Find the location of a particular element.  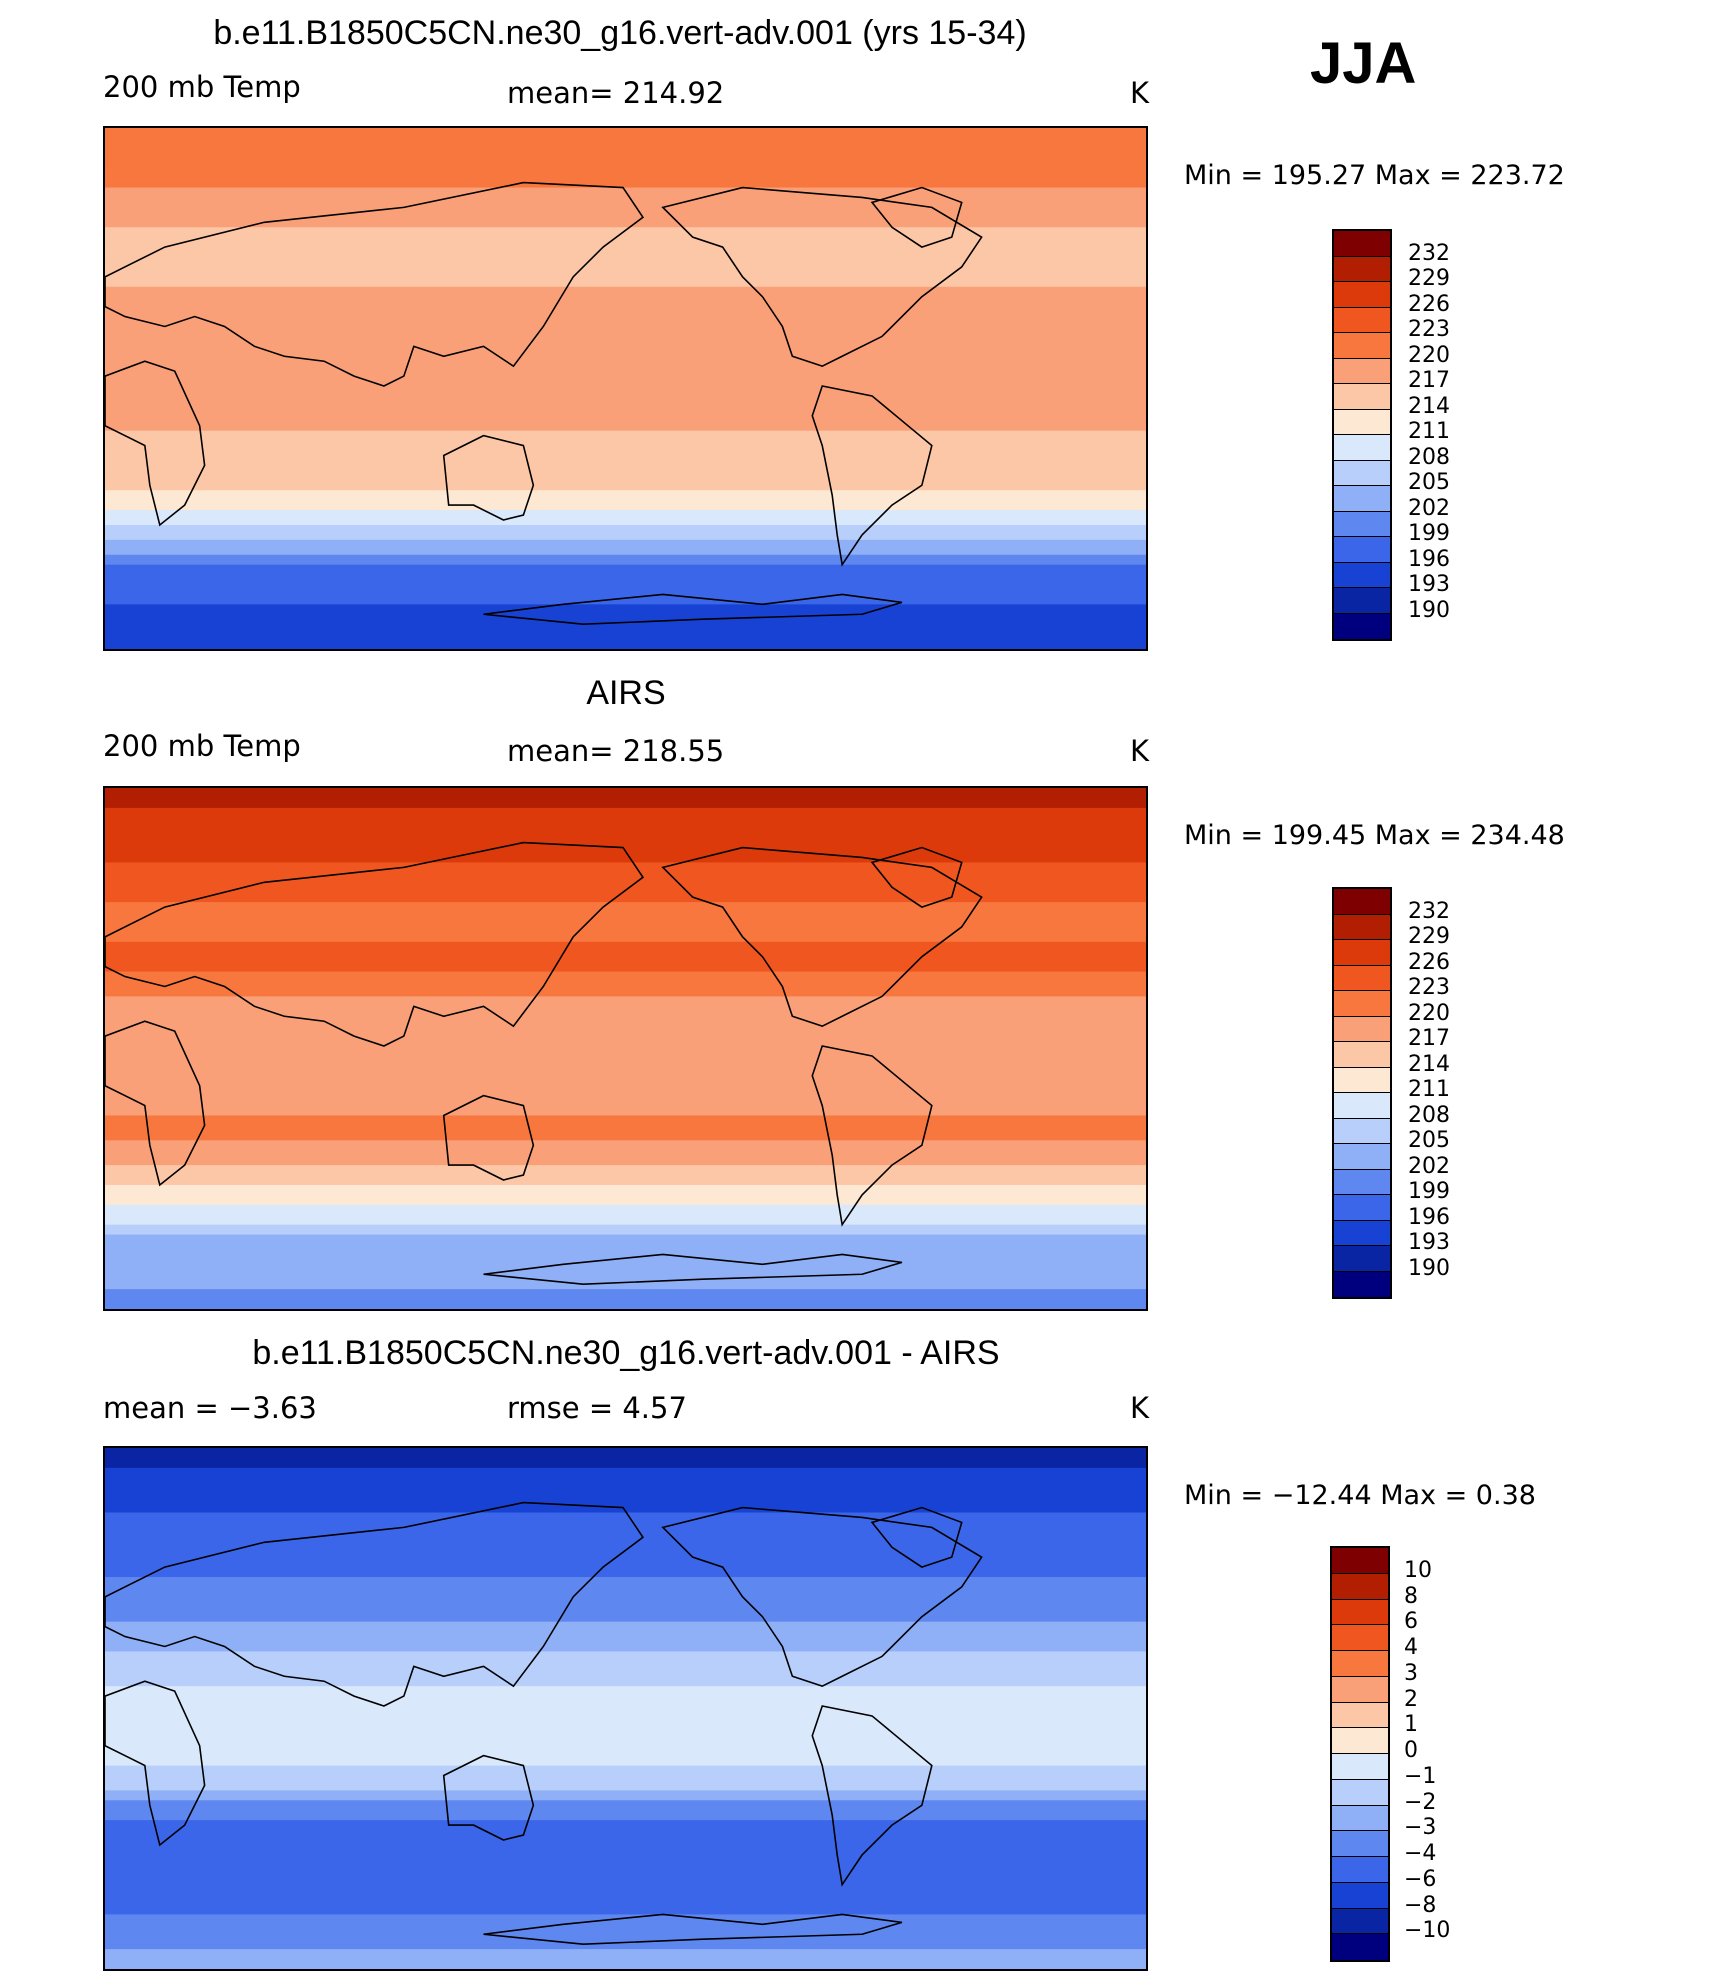

panel2-left-label: 200 mb Temp is located at coordinates (202, 746).